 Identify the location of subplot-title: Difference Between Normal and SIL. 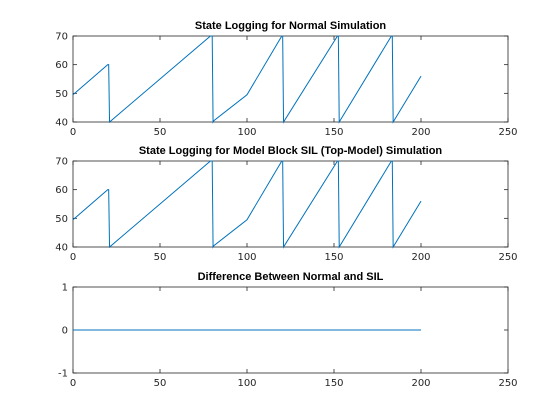
(291, 277).